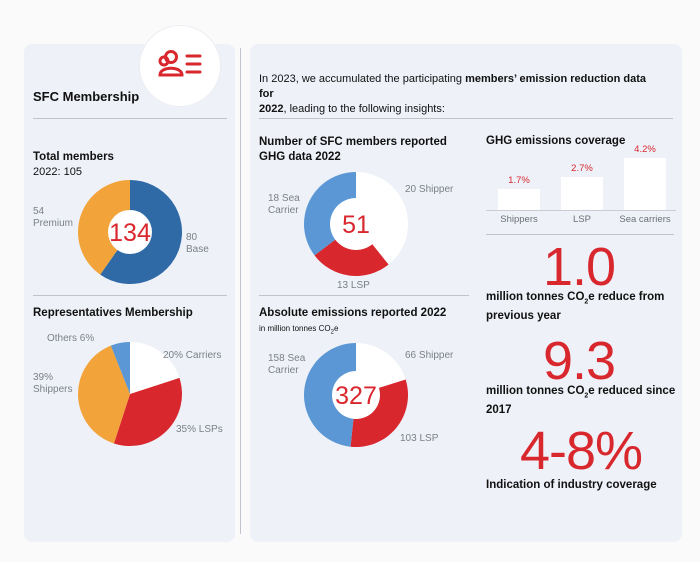  I want to click on absolute-center-circle, so click(356, 395).